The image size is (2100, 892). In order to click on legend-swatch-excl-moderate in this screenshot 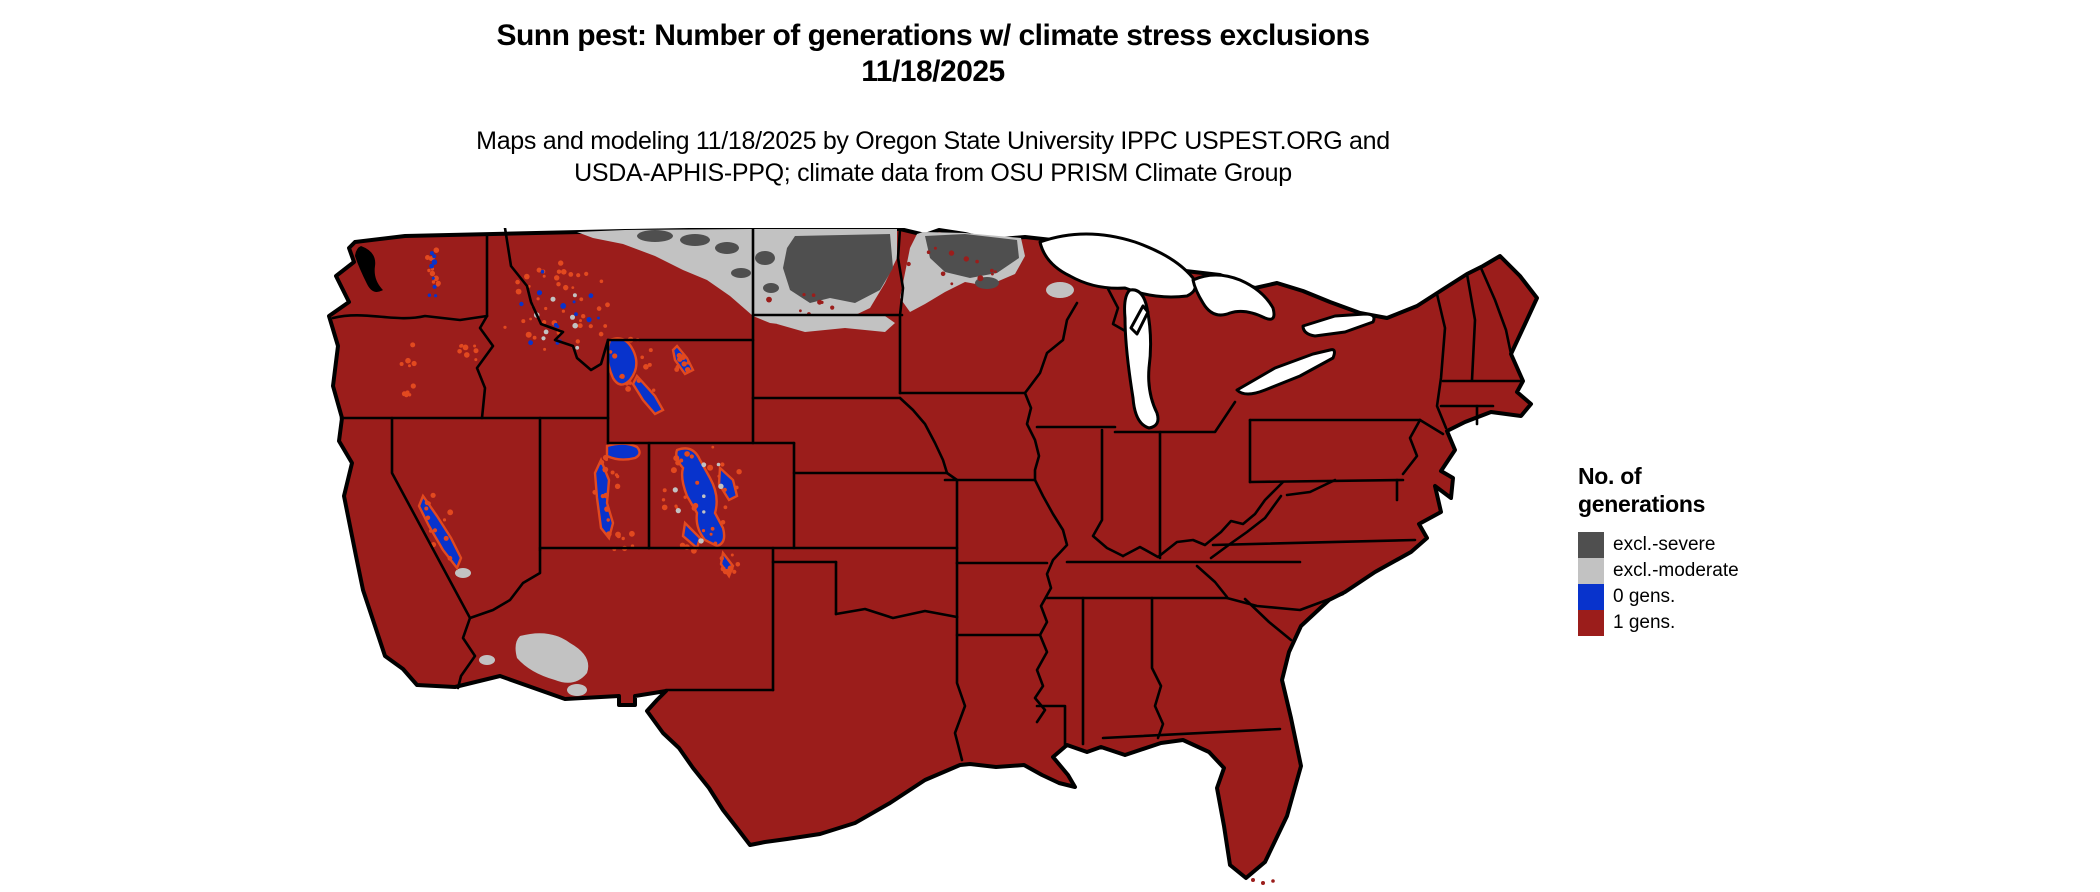, I will do `click(1591, 571)`.